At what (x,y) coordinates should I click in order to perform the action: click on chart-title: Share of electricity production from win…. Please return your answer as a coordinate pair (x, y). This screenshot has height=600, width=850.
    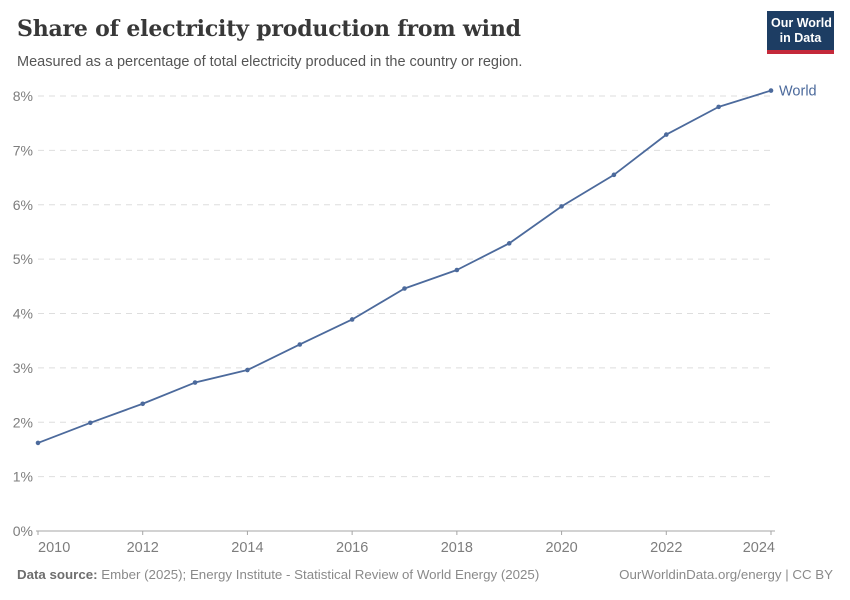
    Looking at the image, I should click on (269, 29).